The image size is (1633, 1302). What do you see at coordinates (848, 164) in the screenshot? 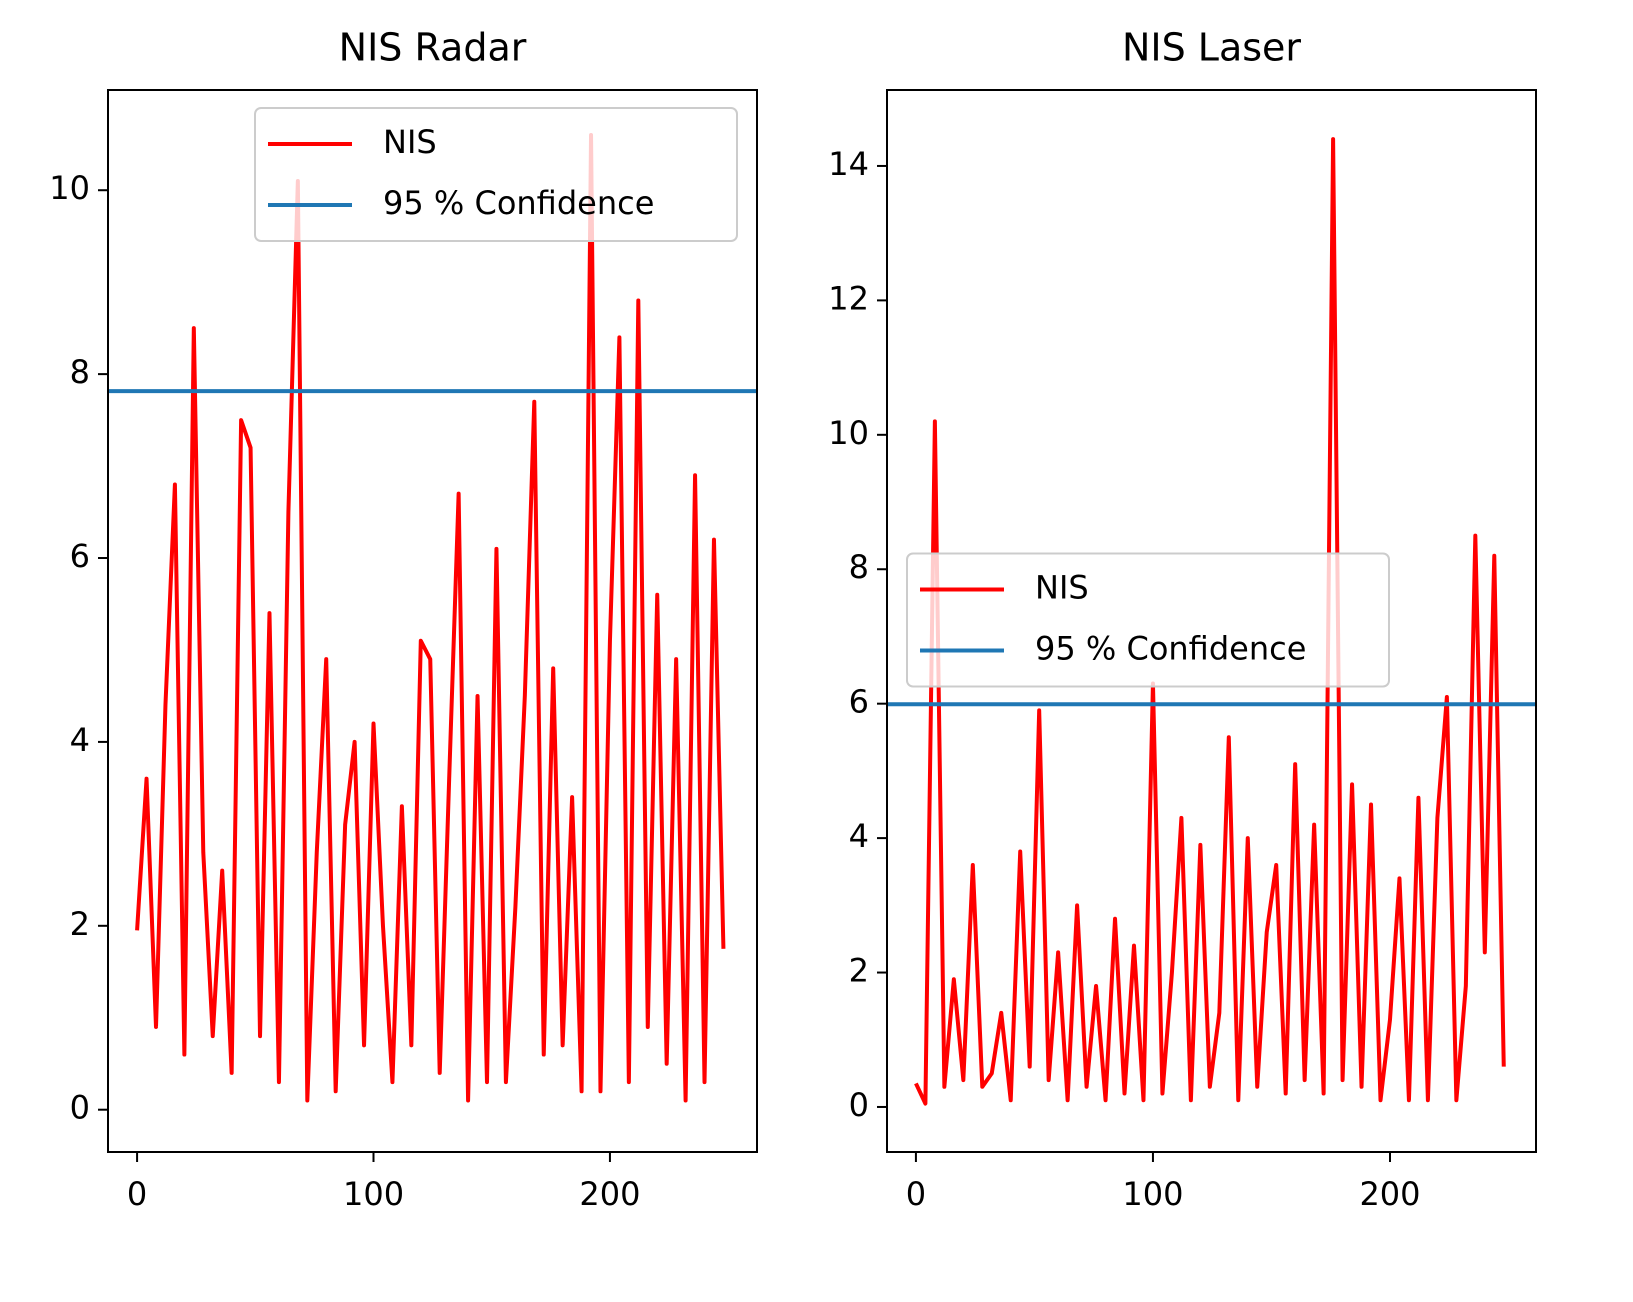
I see `y-tick-label: 14` at bounding box center [848, 164].